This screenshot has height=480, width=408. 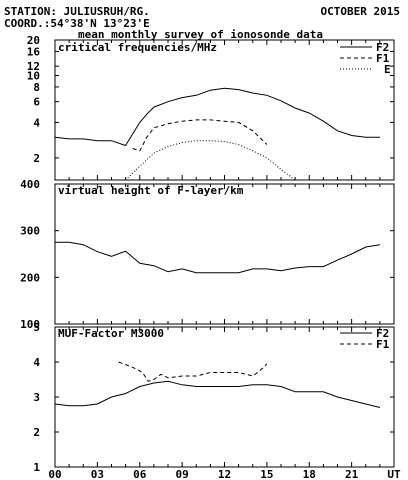 What do you see at coordinates (36, 432) in the screenshot?
I see `y-tick-label-p3: 2` at bounding box center [36, 432].